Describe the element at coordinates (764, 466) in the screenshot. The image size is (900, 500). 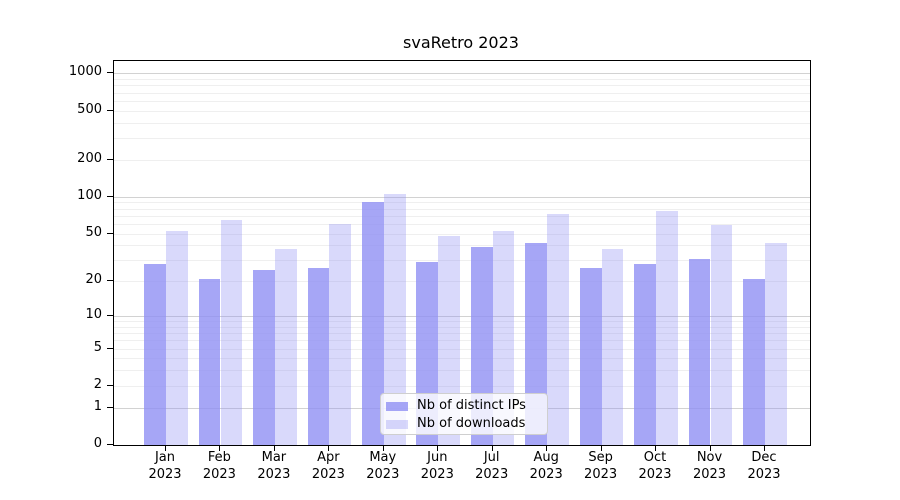
I see `x-tick-label-dec: Dec 2023` at that location.